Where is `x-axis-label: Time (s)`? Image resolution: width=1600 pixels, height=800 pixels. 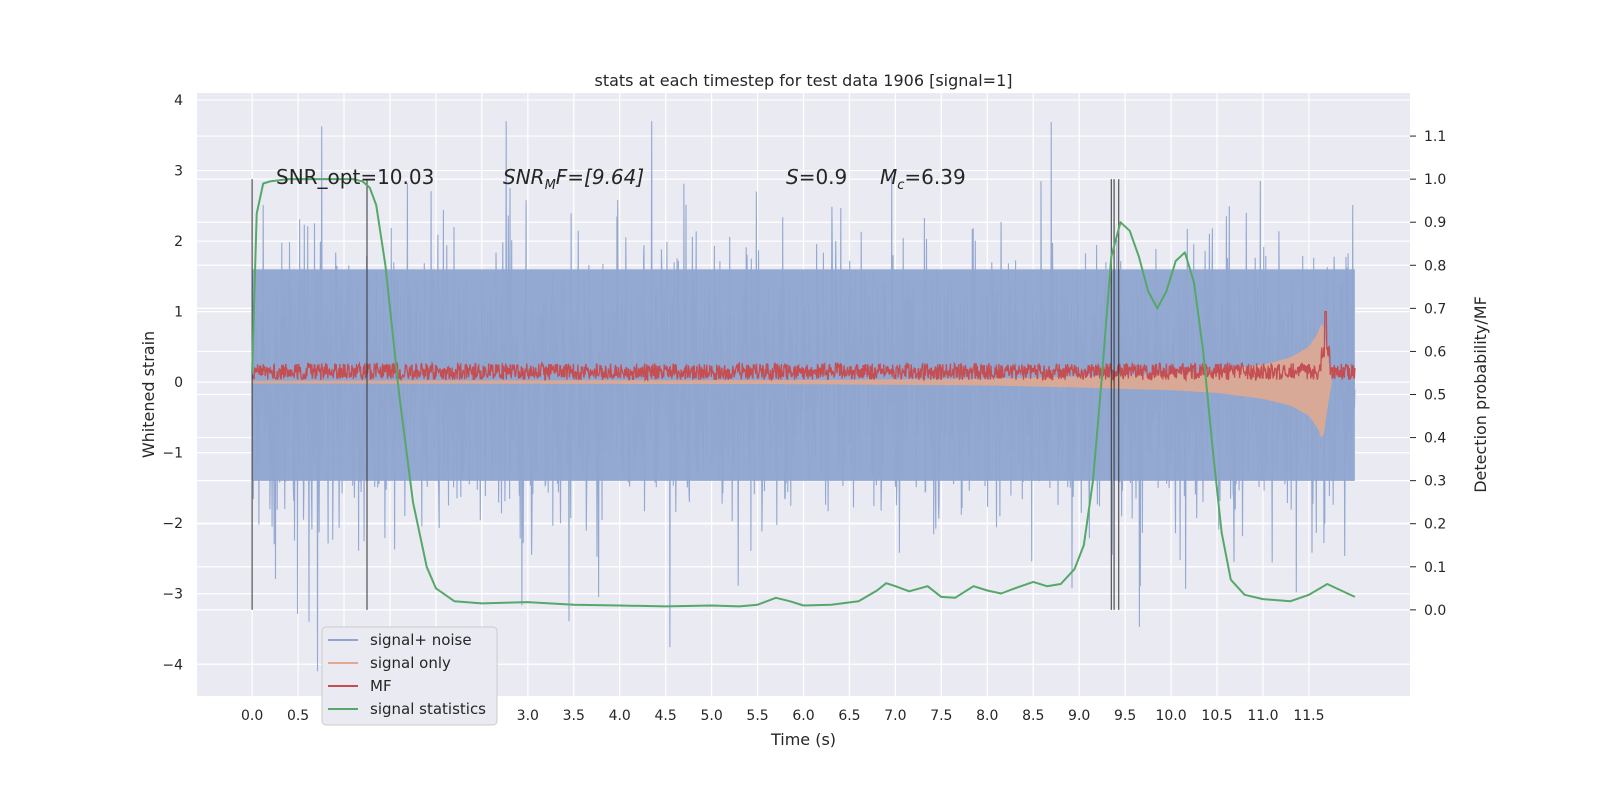 x-axis-label: Time (s) is located at coordinates (803, 739).